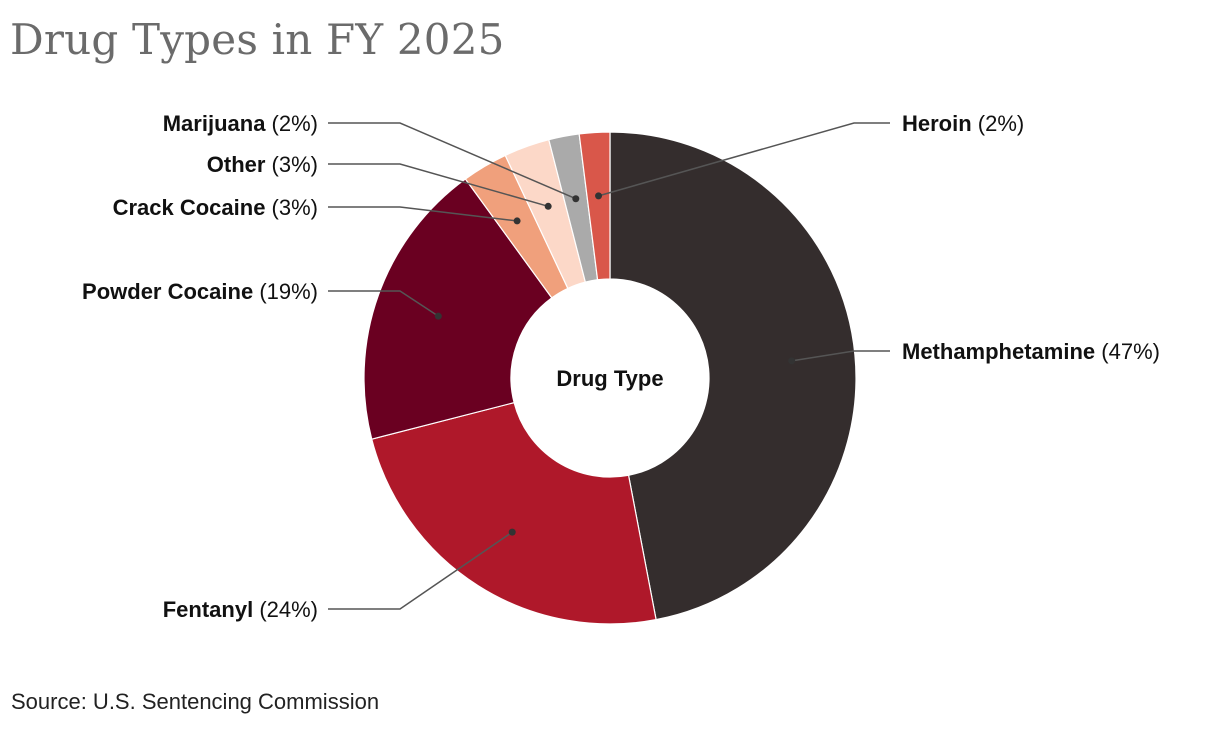 This screenshot has height=730, width=1220. What do you see at coordinates (733, 376) in the screenshot?
I see `slice-methamphetamine` at bounding box center [733, 376].